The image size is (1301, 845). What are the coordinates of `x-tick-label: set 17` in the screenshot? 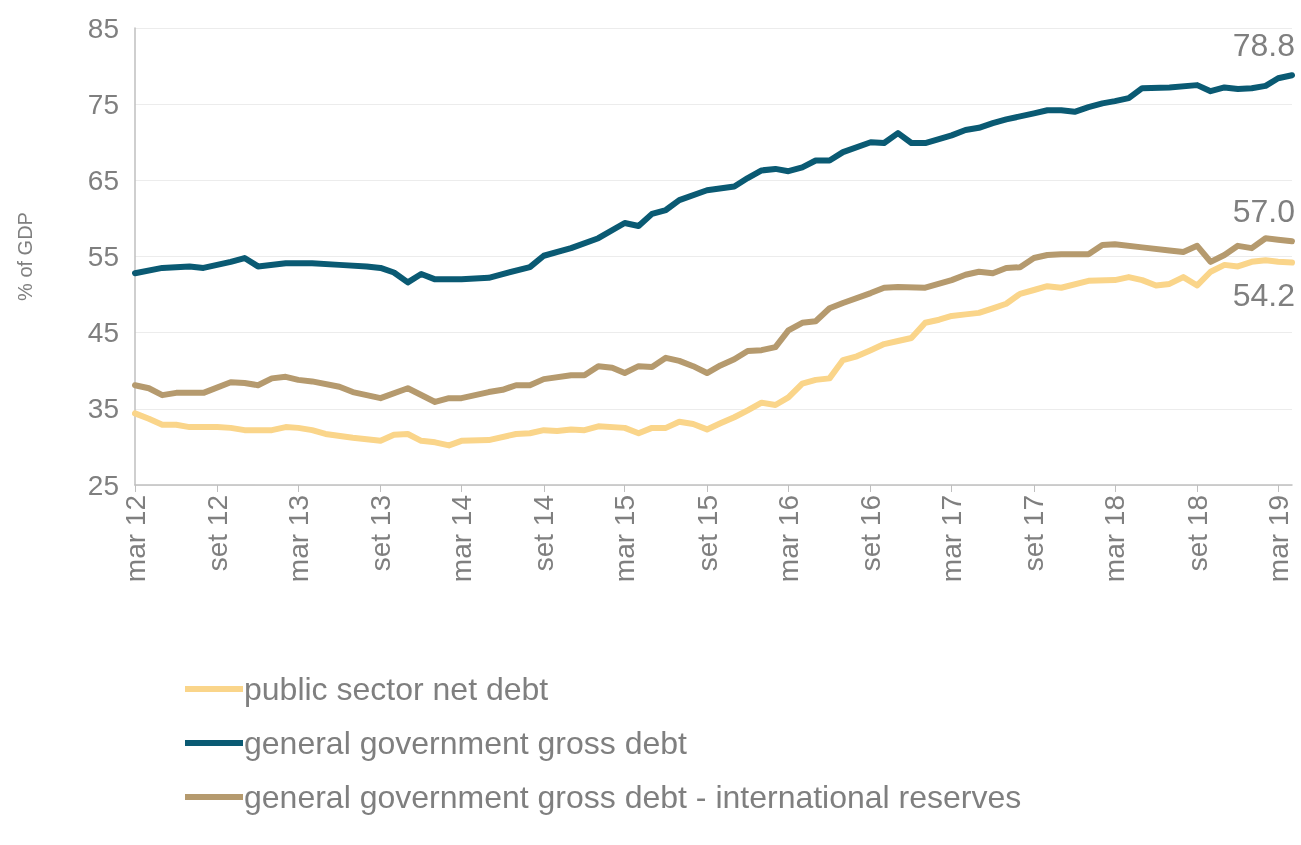 It's located at (1034, 533).